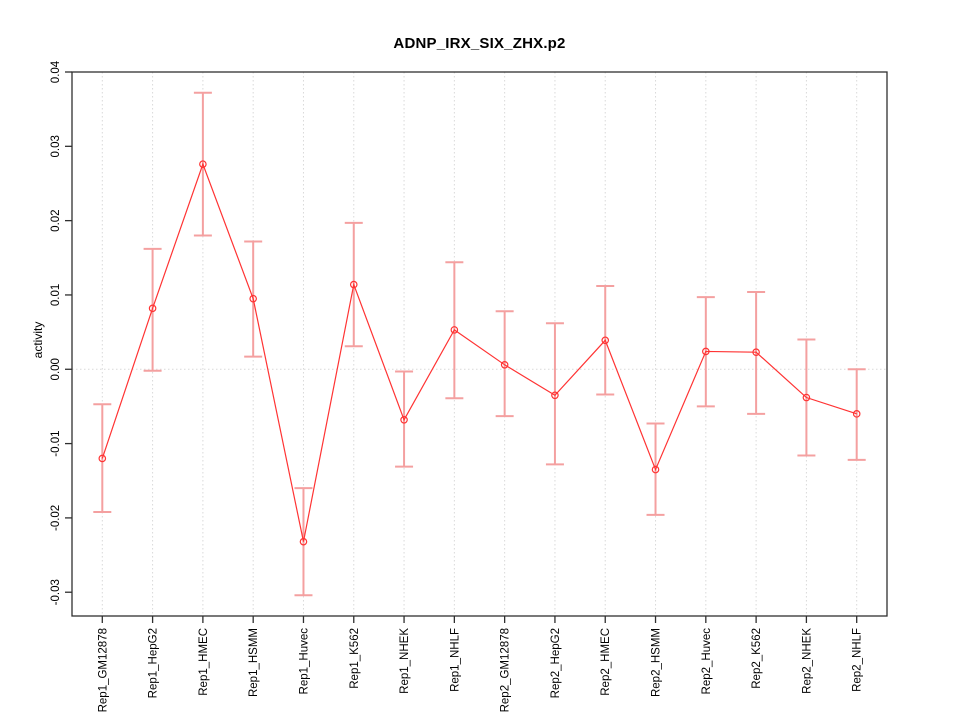  I want to click on x-tick-label: Rep1_GM12878, so click(103, 670).